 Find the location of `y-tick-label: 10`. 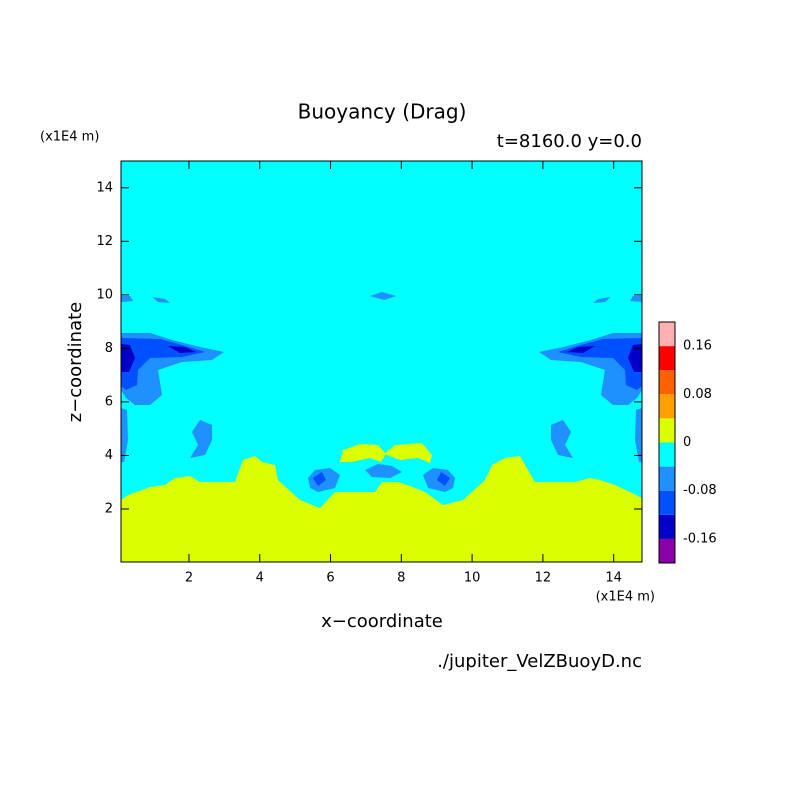

y-tick-label: 10 is located at coordinates (104, 294).